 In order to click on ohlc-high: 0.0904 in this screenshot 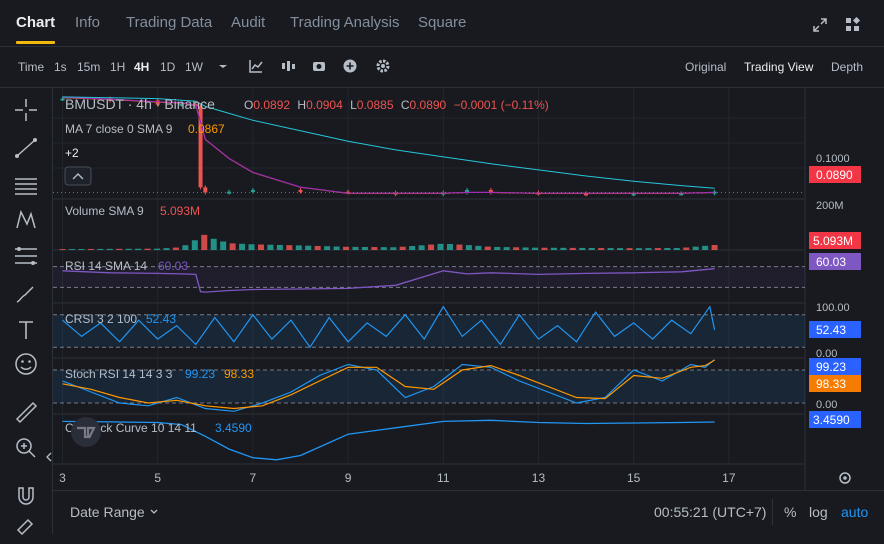, I will do `click(324, 105)`.